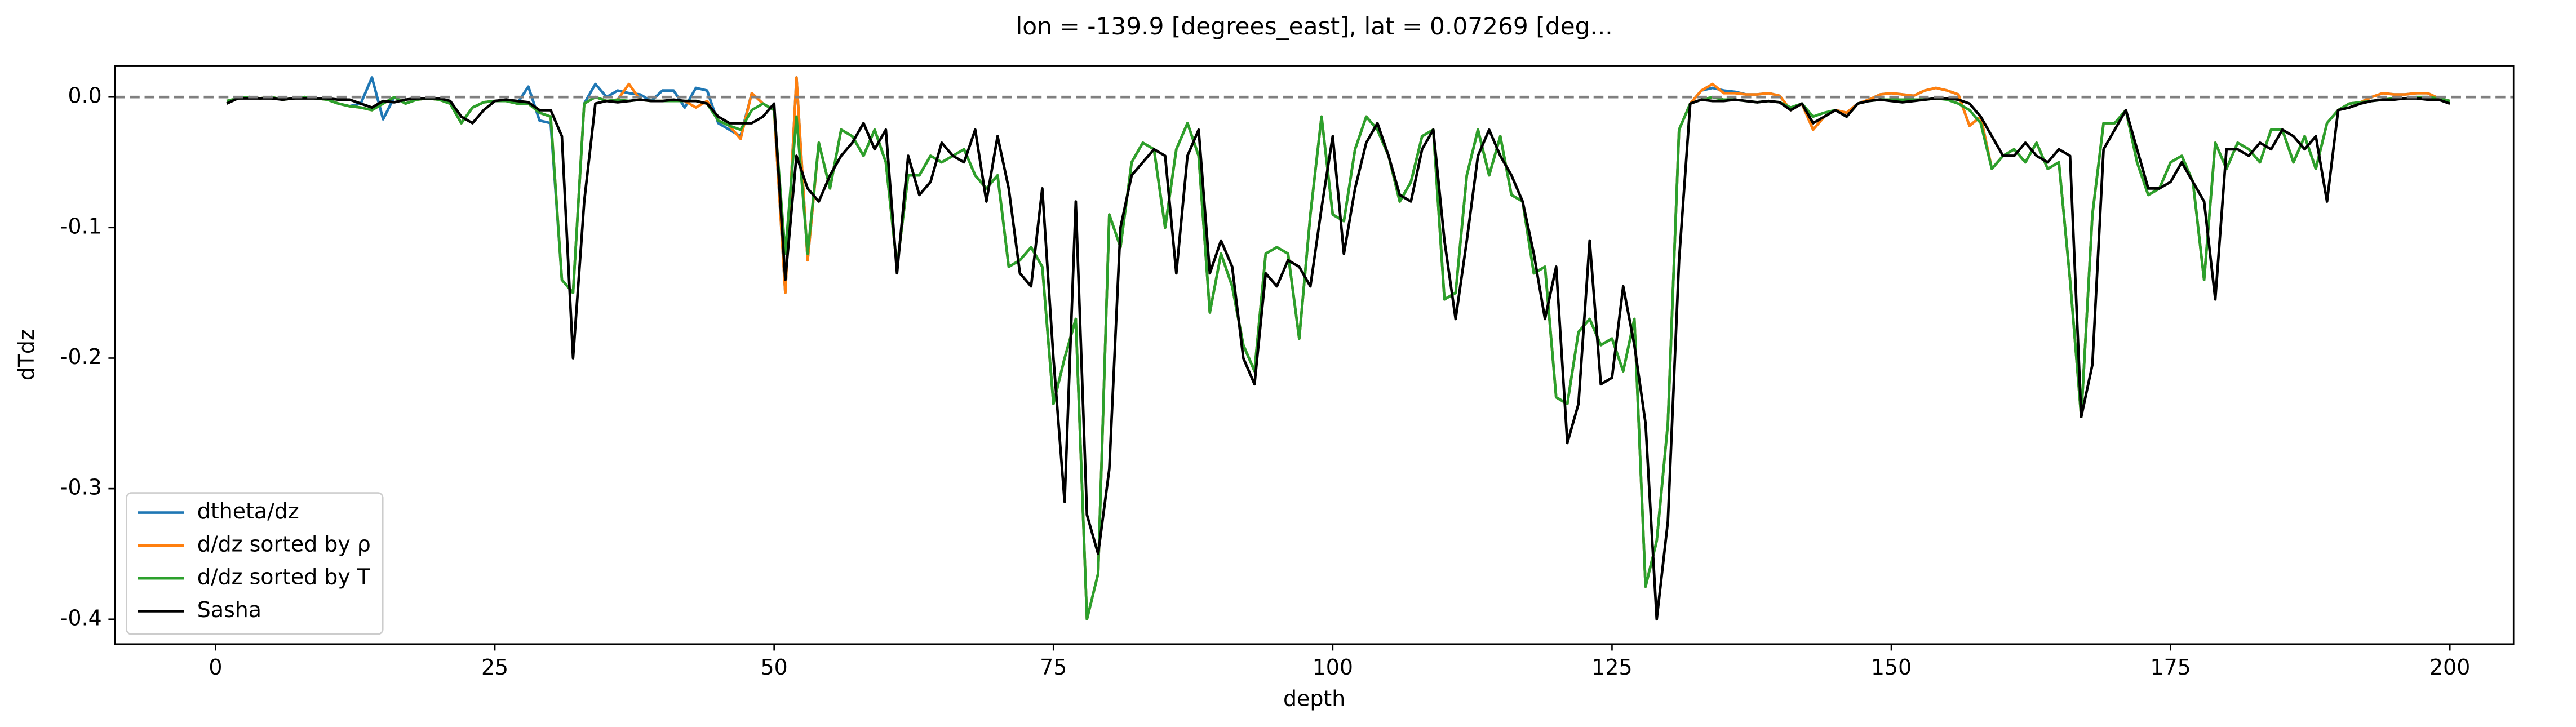 The width and height of the screenshot is (2576, 727). I want to click on x-tick-label: 100, so click(1333, 667).